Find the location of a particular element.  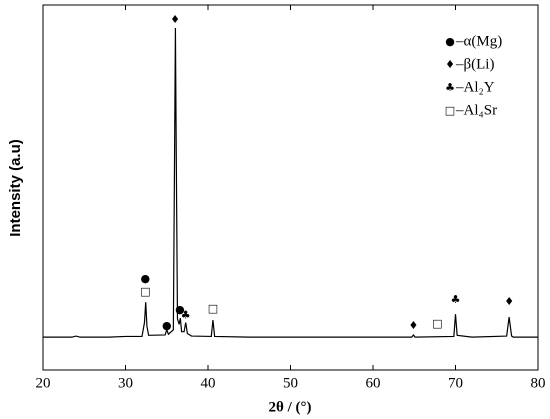

x-tick-label: 60 is located at coordinates (373, 383).